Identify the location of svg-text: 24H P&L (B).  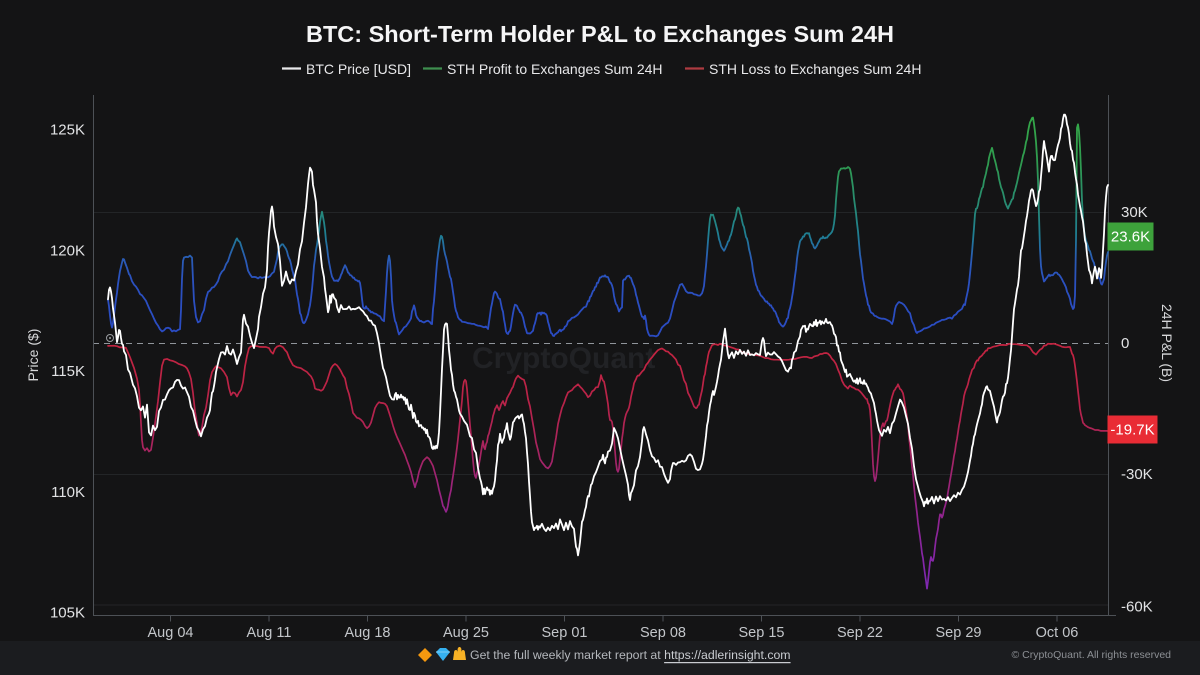
(1167, 343).